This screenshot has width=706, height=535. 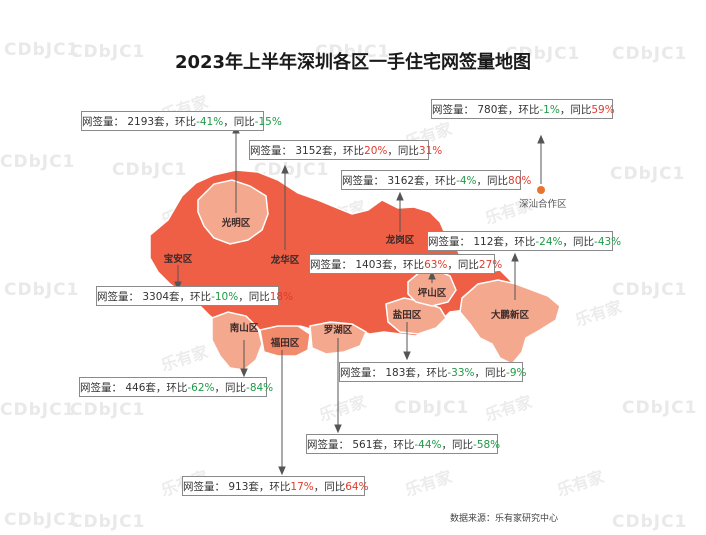 I want to click on shenshan-marker, so click(x=541, y=190).